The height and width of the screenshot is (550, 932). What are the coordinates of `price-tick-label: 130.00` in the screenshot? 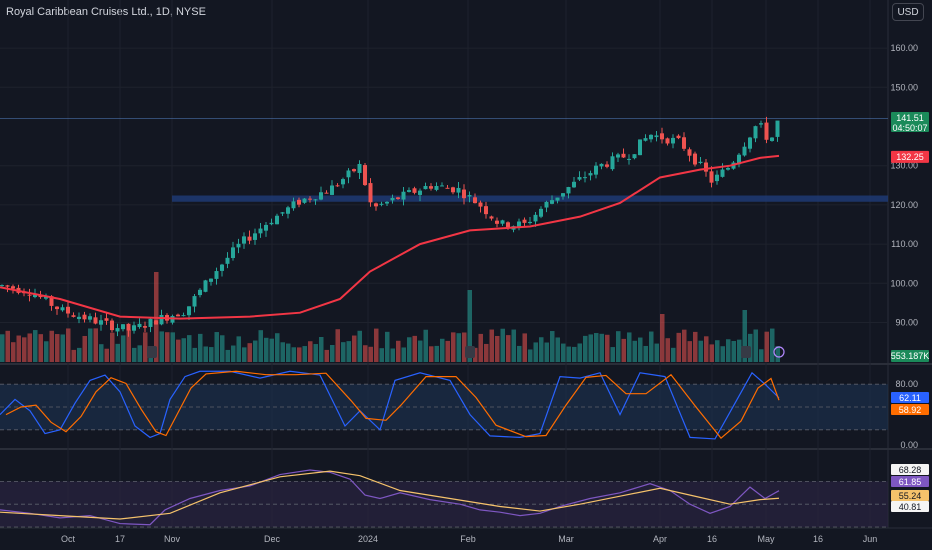 It's located at (904, 166).